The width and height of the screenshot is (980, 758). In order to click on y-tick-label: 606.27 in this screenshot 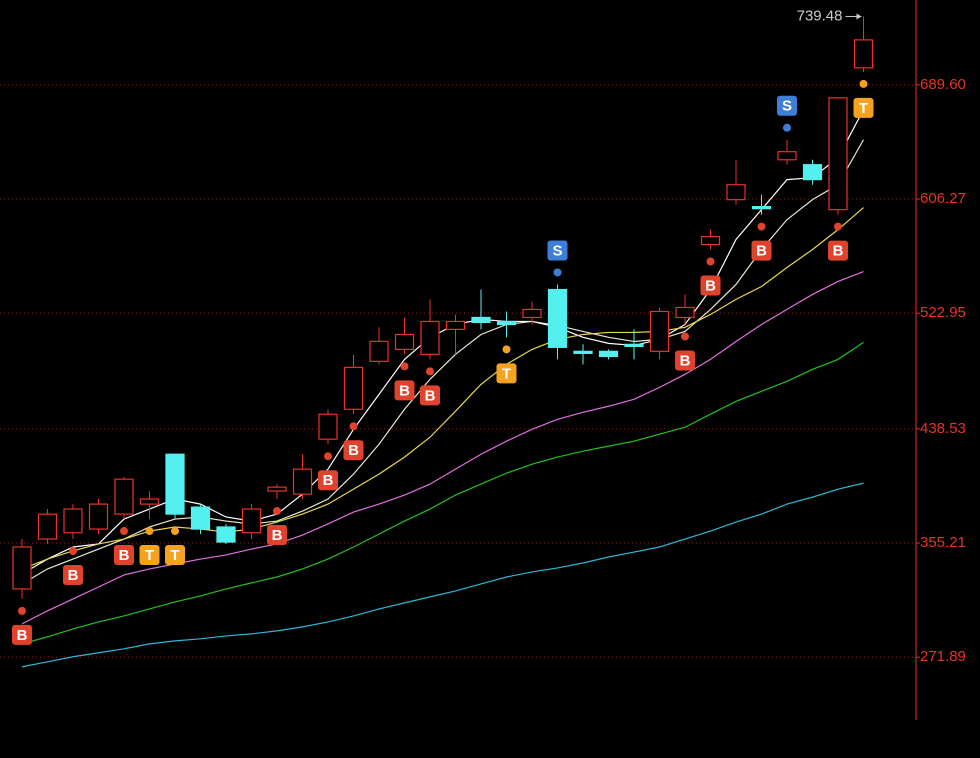, I will do `click(943, 198)`.